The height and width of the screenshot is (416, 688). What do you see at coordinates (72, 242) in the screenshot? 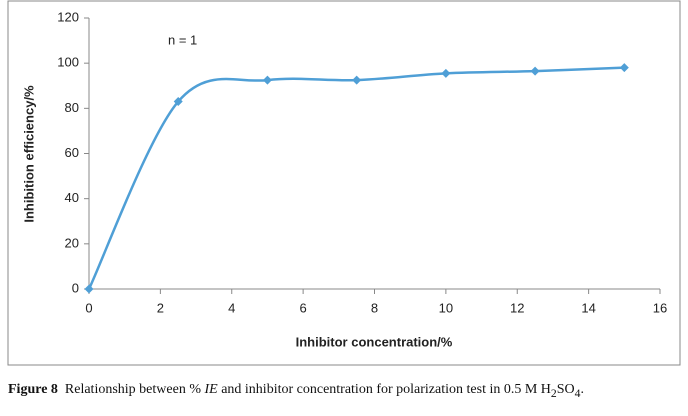
I see `y-tick-label: 20` at bounding box center [72, 242].